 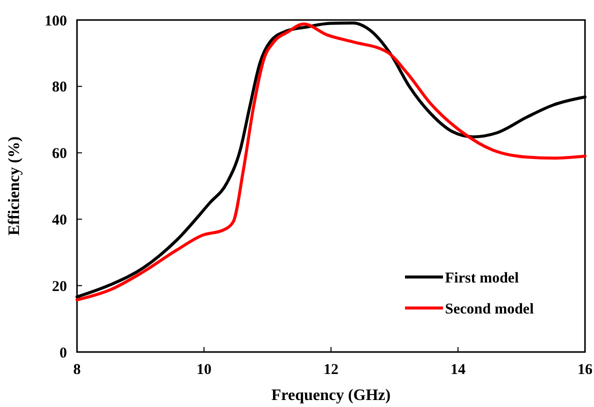 I want to click on y-tick-label: 60, so click(x=59, y=154).